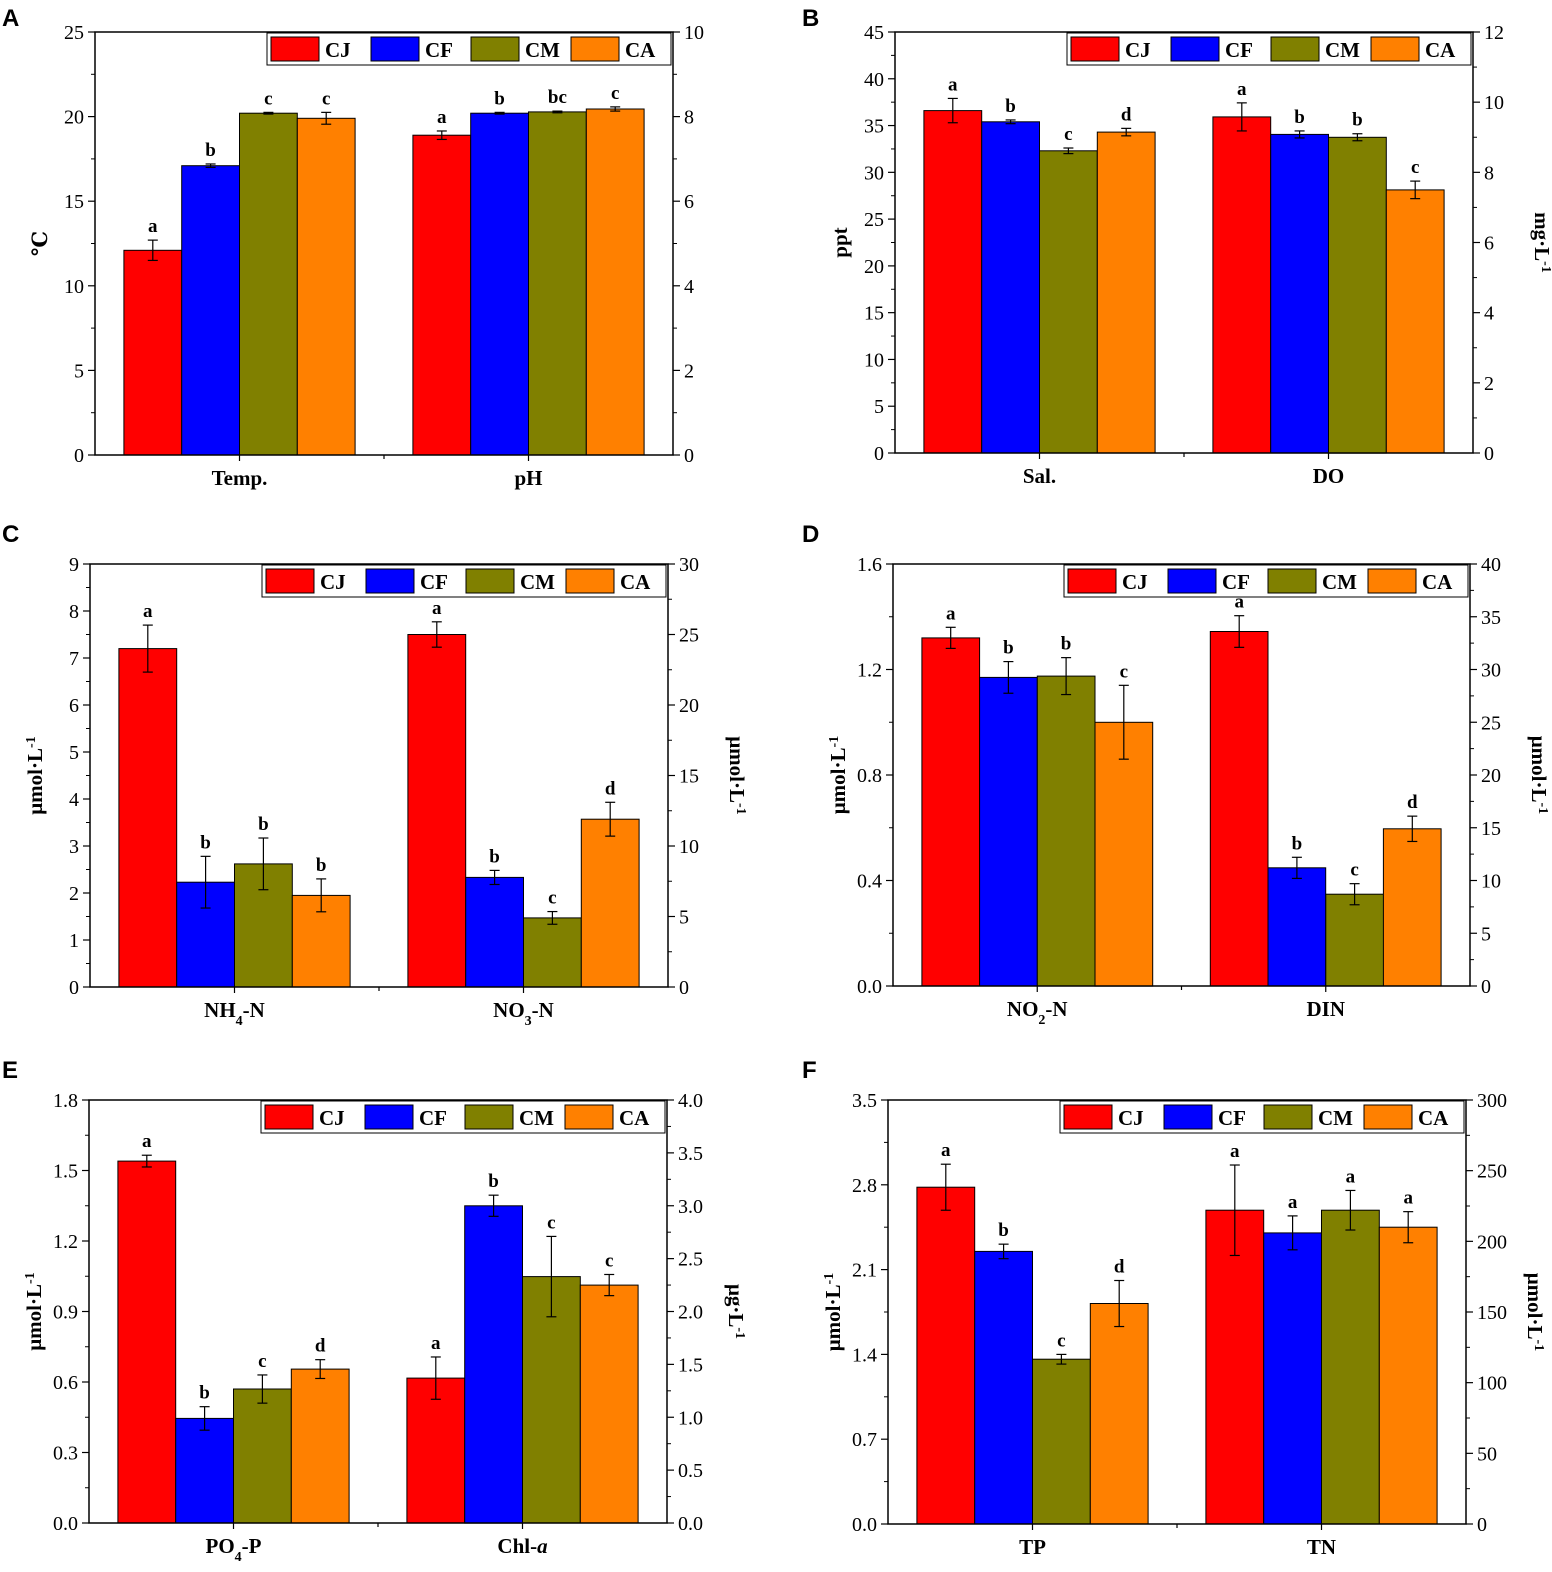 Image resolution: width=1552 pixels, height=1572 pixels. What do you see at coordinates (74, 287) in the screenshot?
I see `y-left-tick-label: 10` at bounding box center [74, 287].